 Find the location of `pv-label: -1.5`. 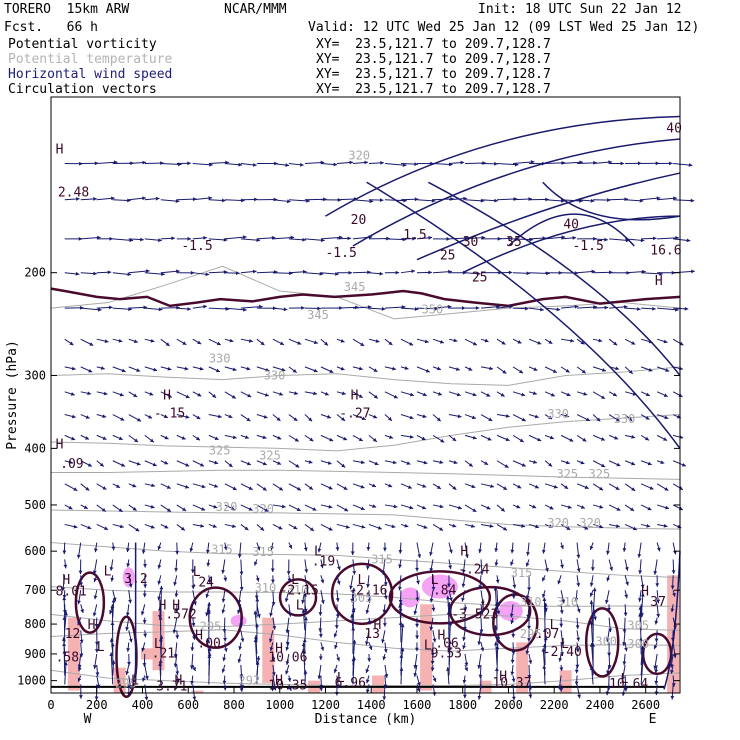

pv-label: -1.5 is located at coordinates (587, 246).